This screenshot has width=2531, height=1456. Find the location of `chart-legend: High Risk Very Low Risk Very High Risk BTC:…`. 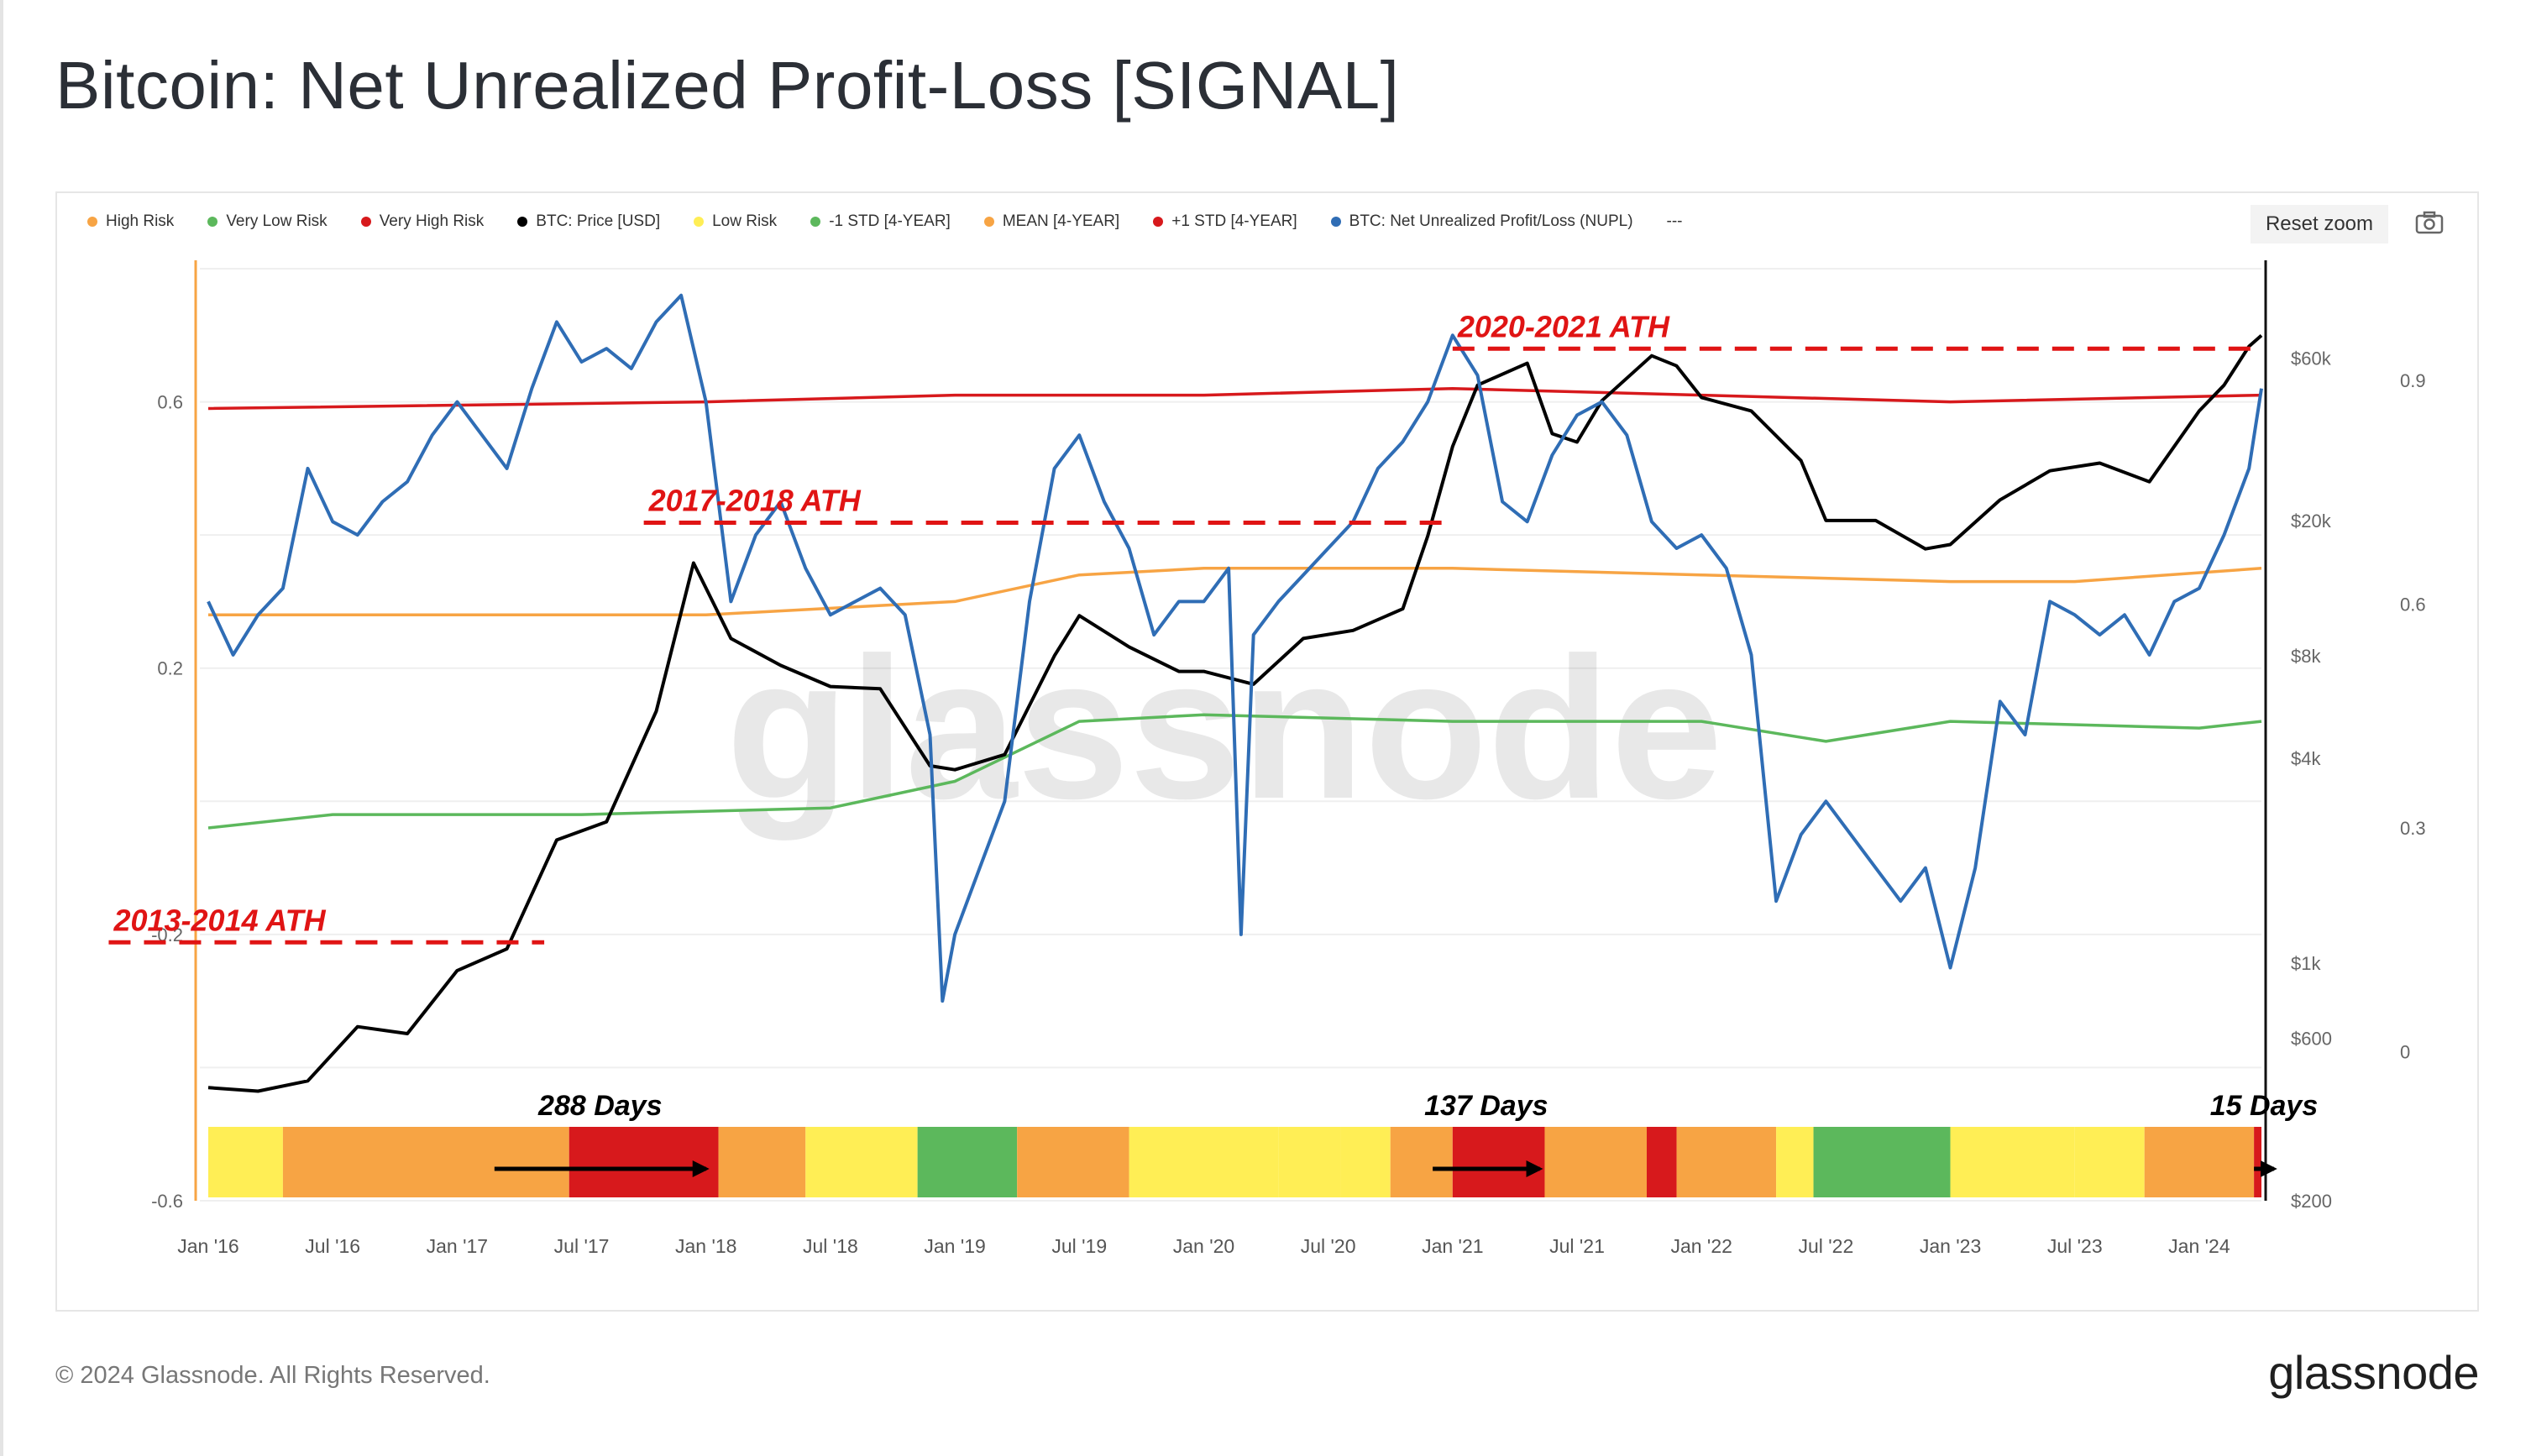

chart-legend: High Risk Very Low Risk Very High Risk BTC:… is located at coordinates (885, 221).